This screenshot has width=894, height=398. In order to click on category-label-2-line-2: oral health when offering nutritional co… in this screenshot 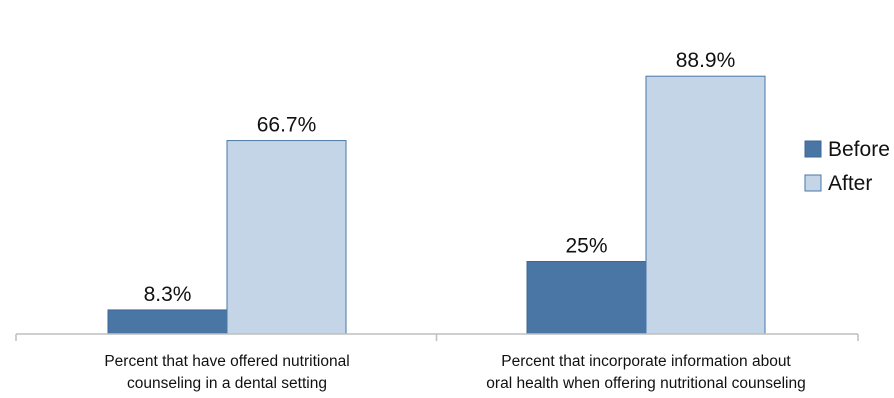, I will do `click(645, 383)`.